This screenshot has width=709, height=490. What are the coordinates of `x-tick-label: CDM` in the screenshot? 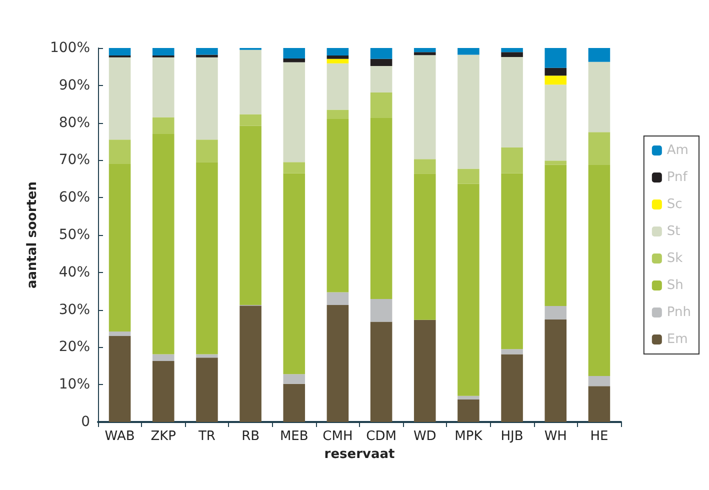 It's located at (381, 436).